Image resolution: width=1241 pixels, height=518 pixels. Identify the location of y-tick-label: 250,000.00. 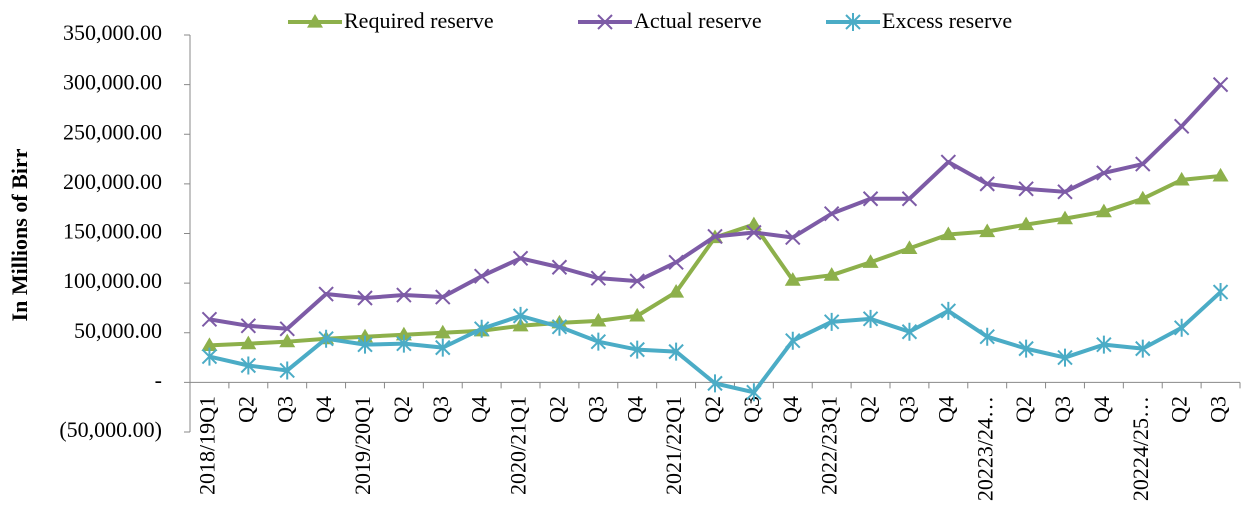
(112, 131).